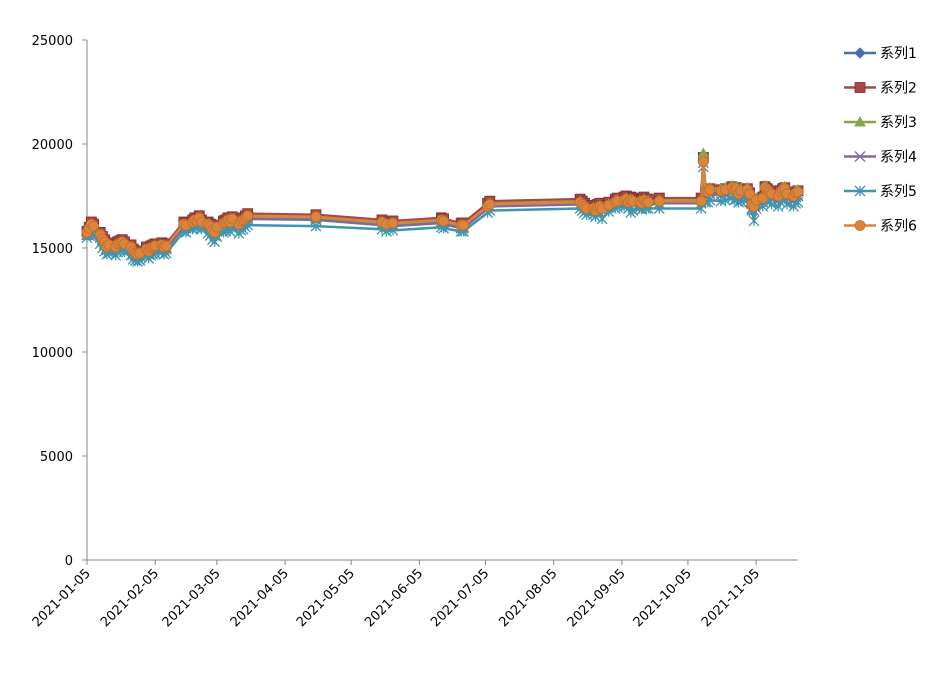 This screenshot has width=944, height=680. What do you see at coordinates (898, 192) in the screenshot?
I see `legend-label: 系列5` at bounding box center [898, 192].